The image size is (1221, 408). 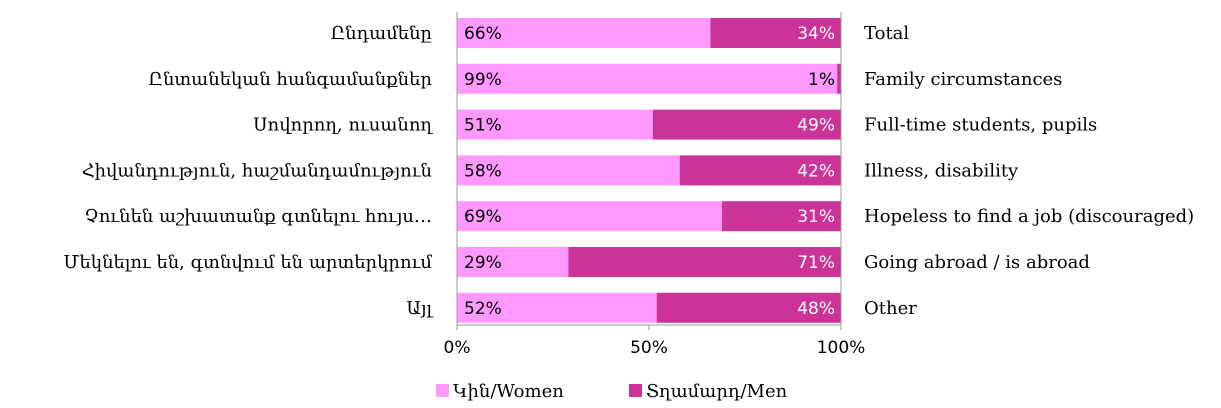 What do you see at coordinates (483, 171) in the screenshot?
I see `data-label-women-3: 58%` at bounding box center [483, 171].